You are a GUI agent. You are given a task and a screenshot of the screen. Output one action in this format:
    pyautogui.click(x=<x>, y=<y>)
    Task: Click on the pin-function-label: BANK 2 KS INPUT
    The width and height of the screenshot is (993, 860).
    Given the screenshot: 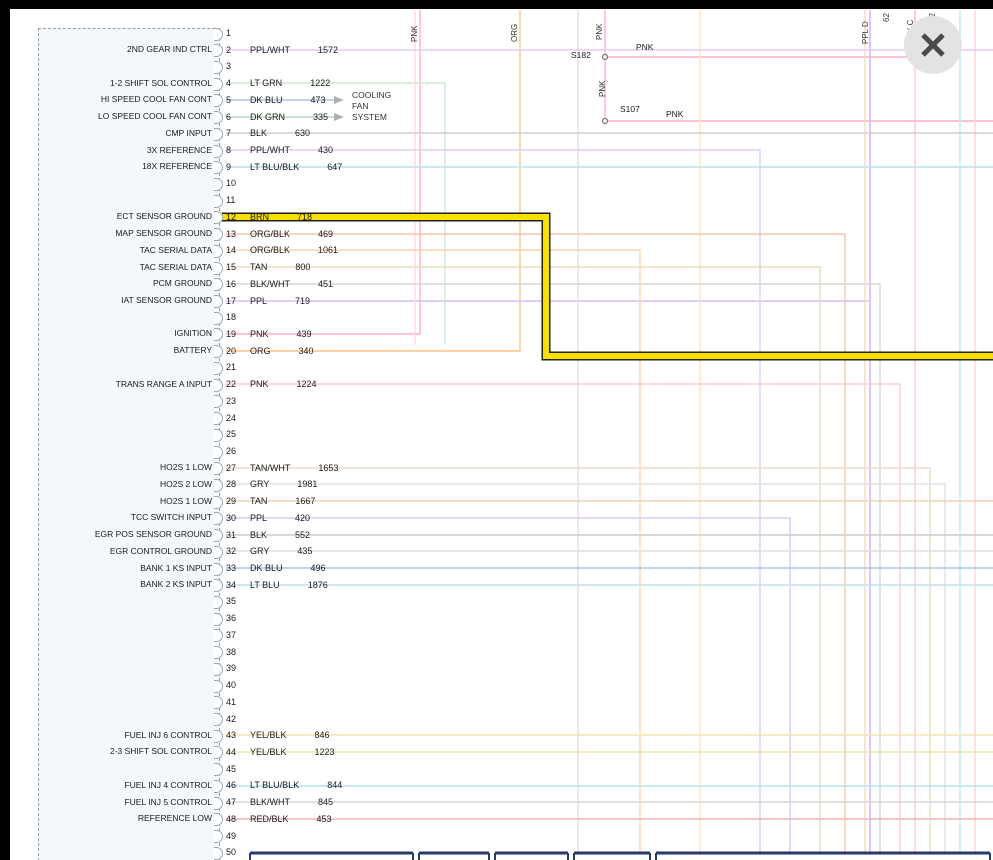 What is the action you would take?
    pyautogui.click(x=176, y=584)
    